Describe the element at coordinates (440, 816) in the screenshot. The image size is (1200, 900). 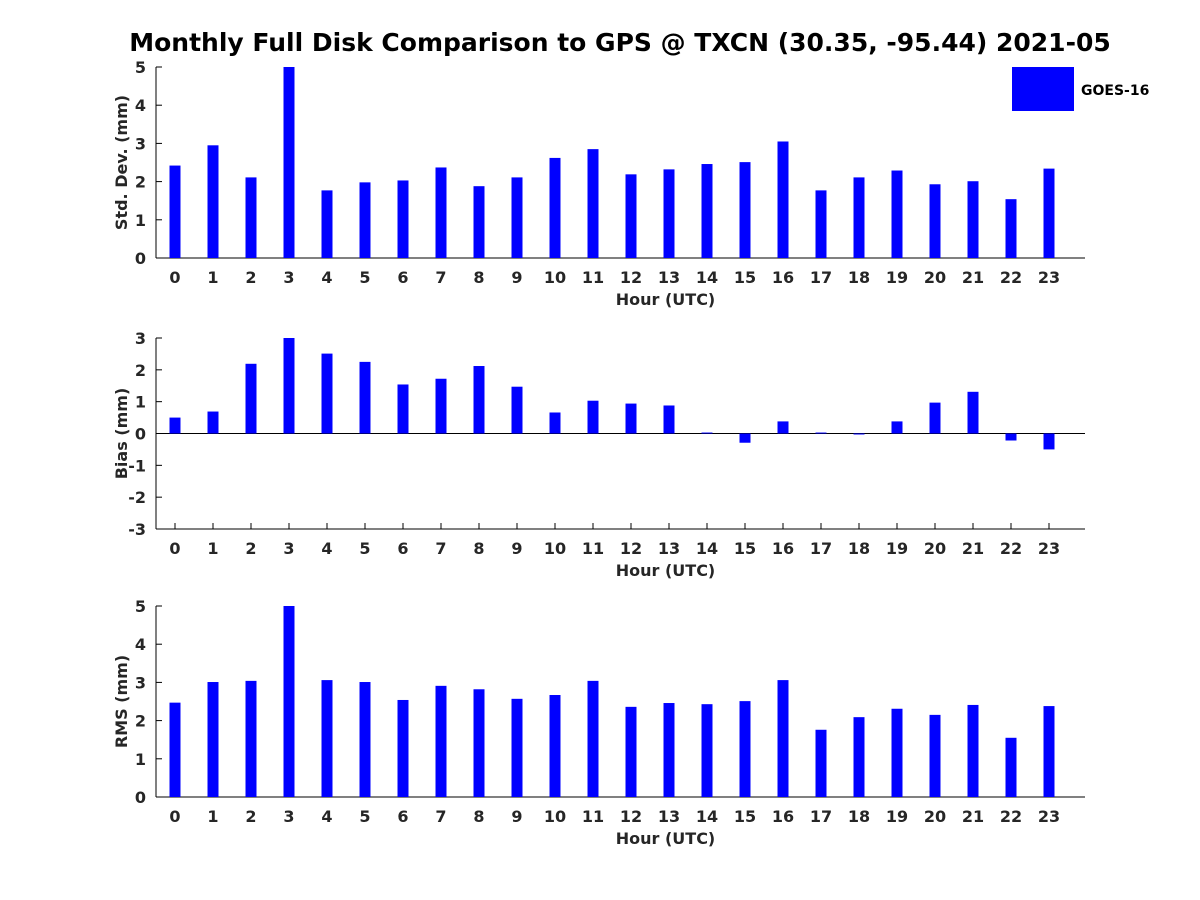
I see `x-tick-label: 7` at that location.